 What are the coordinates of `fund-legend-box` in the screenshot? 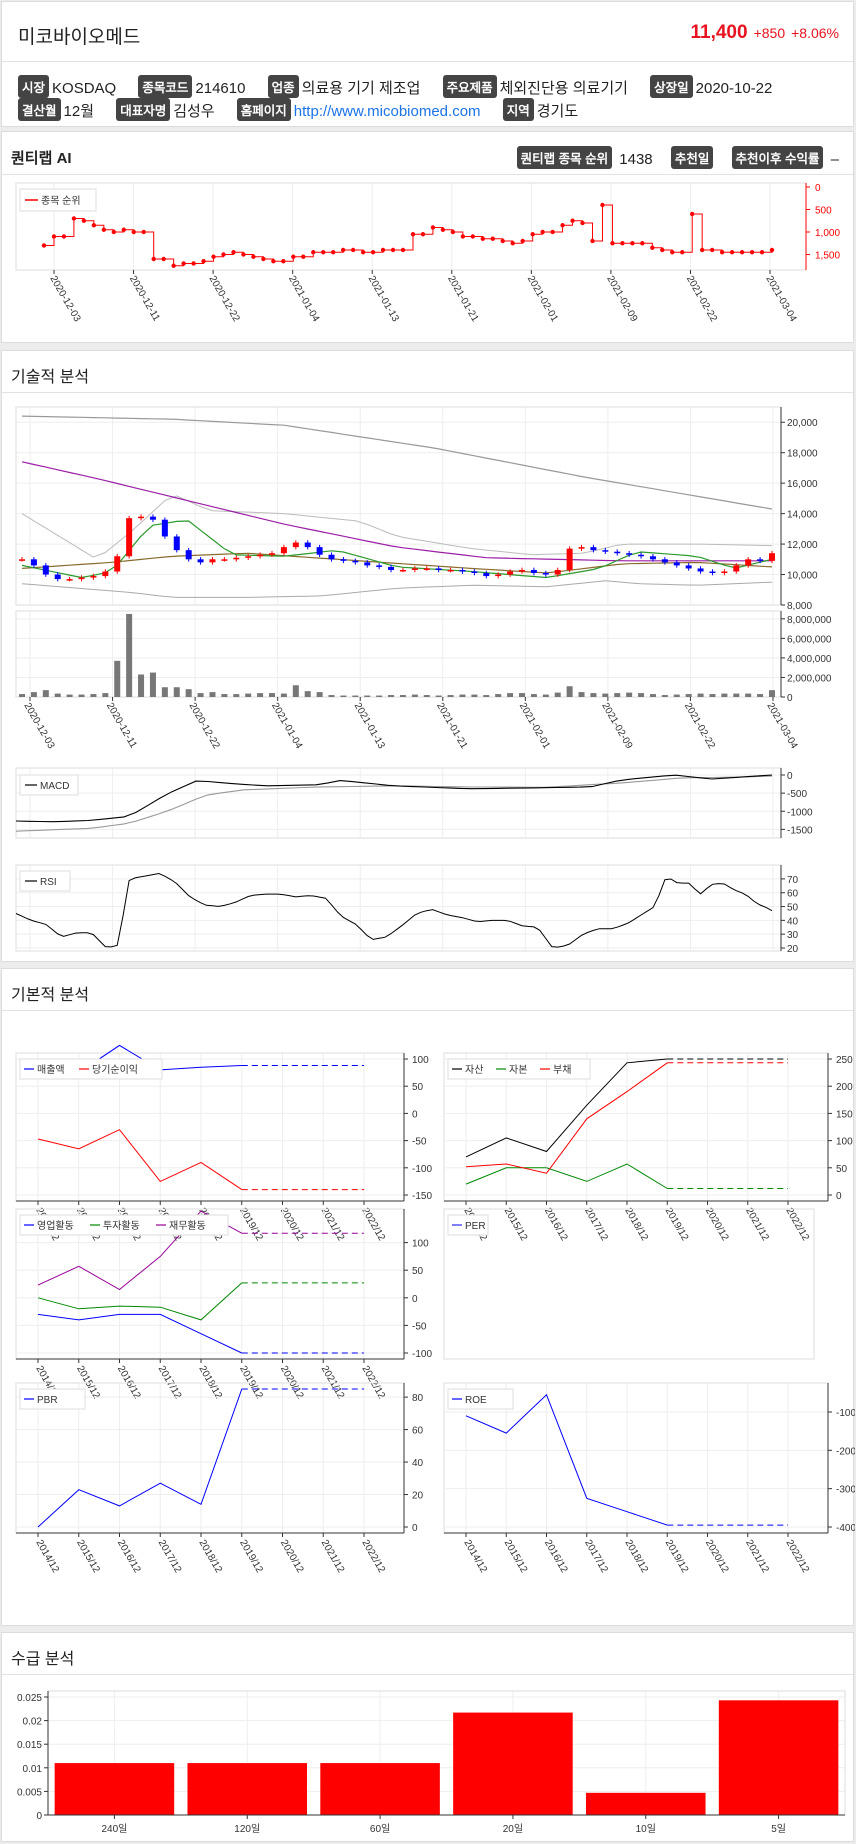 It's located at (519, 1069).